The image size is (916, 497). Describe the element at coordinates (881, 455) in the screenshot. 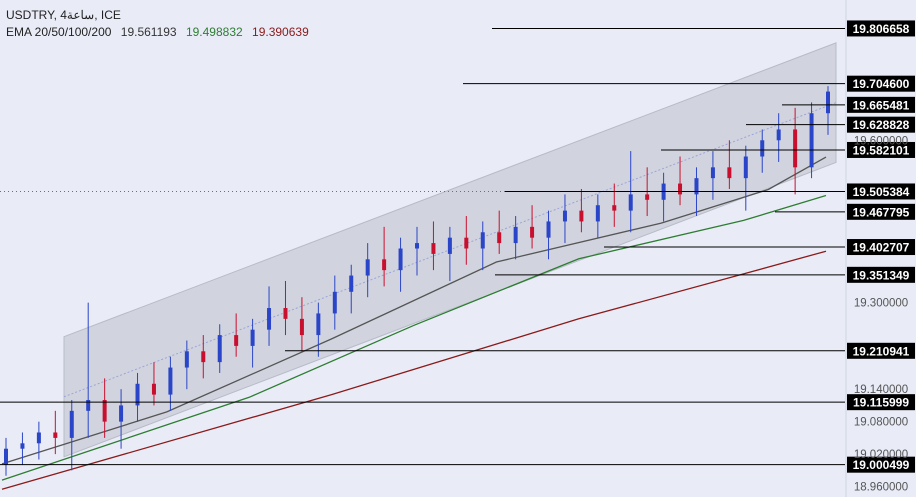

I see `price-axis-tick: 19.020000` at that location.